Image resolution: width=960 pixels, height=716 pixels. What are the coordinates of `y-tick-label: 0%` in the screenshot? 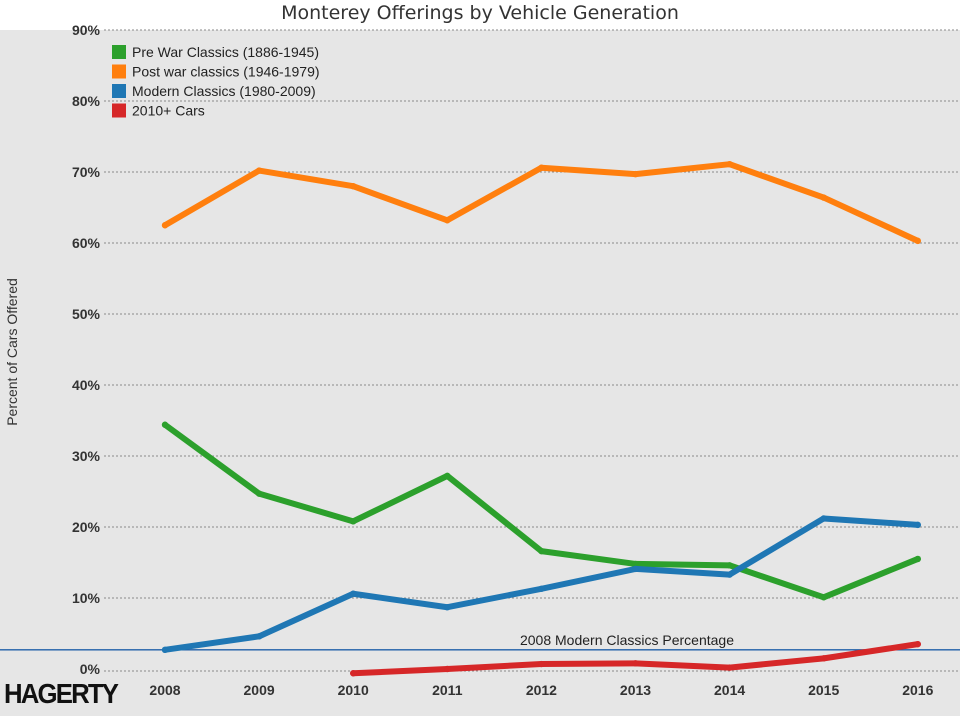 It's located at (90, 669).